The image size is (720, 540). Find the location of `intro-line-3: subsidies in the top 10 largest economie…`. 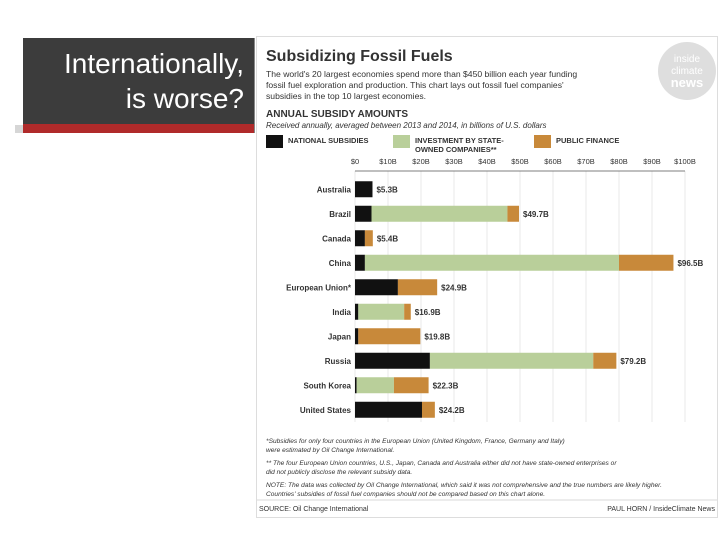

intro-line-3: subsidies in the top 10 largest economie… is located at coordinates (346, 96).